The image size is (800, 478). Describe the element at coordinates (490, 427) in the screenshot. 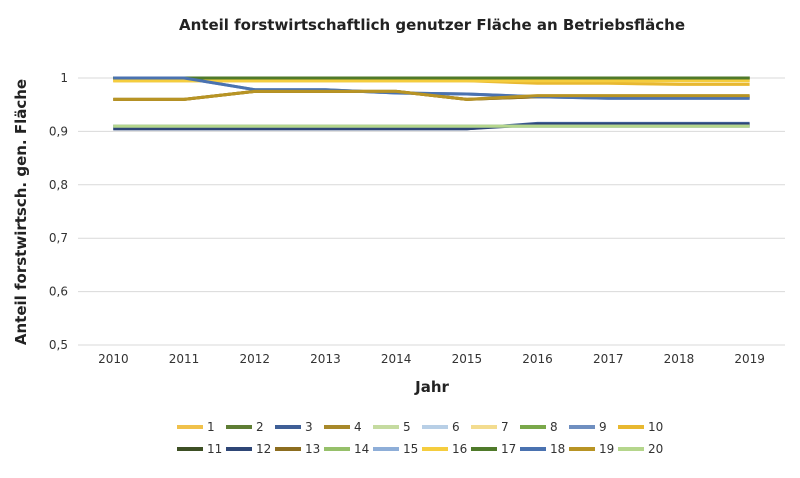

I see `legend-item: 7` at that location.